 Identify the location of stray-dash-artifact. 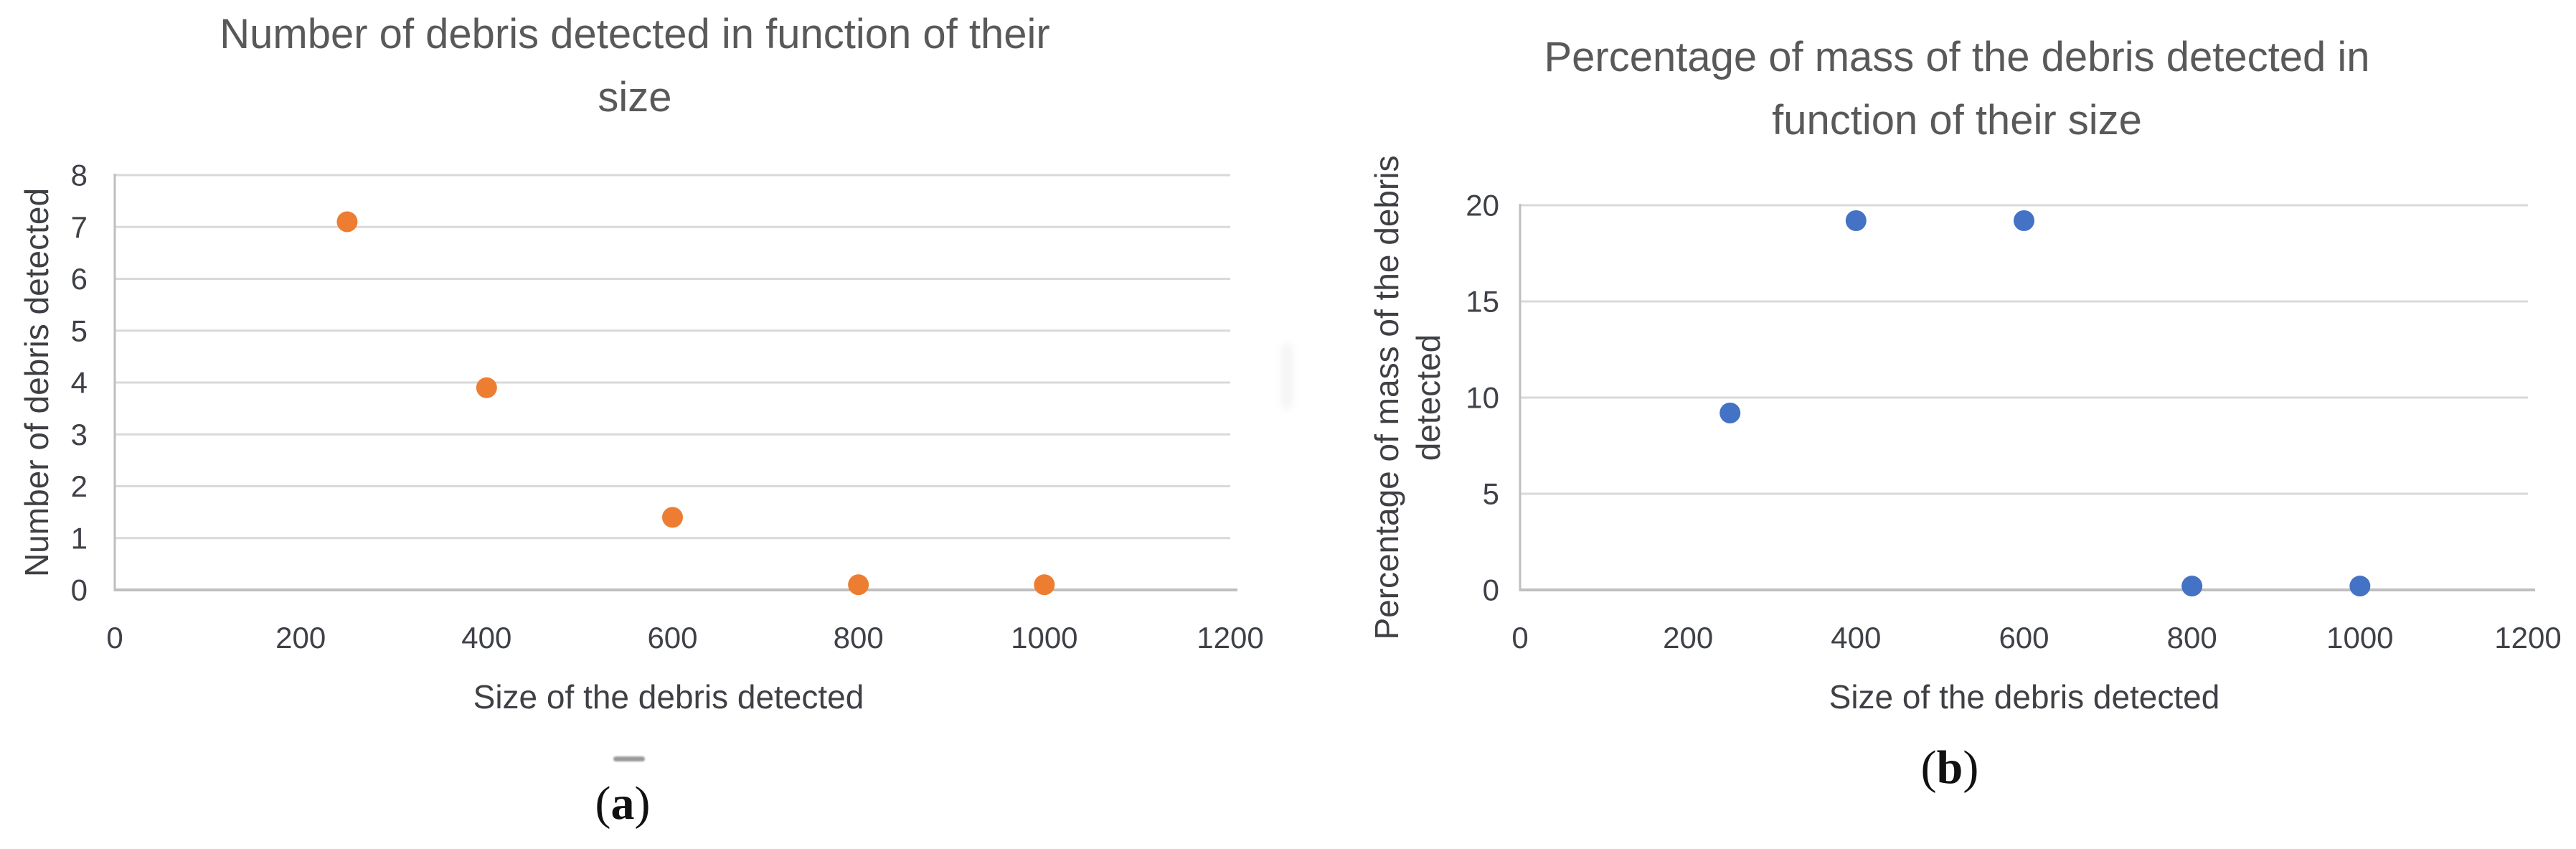
(629, 758).